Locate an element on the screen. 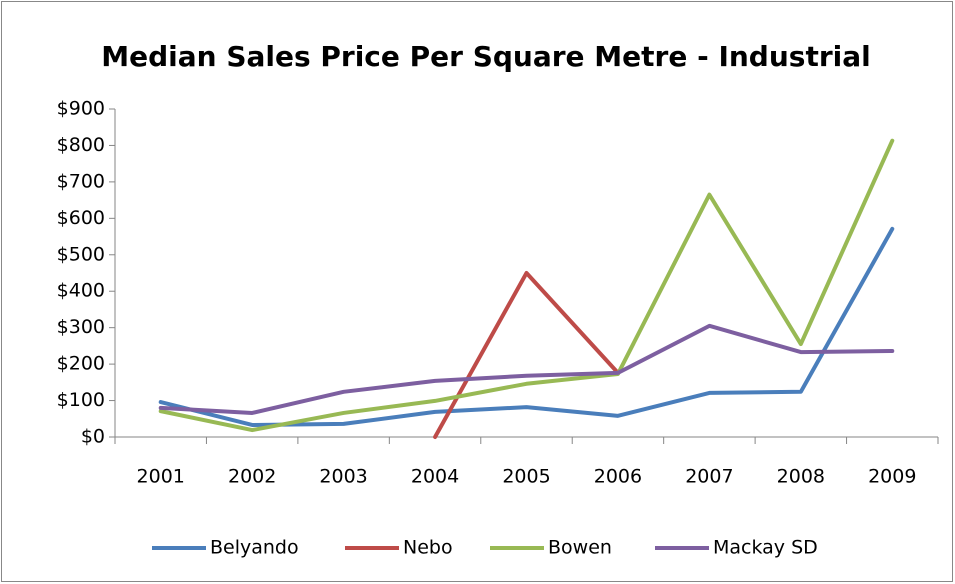 This screenshot has width=955, height=584. x-tick-label: 2005 is located at coordinates (526, 477).